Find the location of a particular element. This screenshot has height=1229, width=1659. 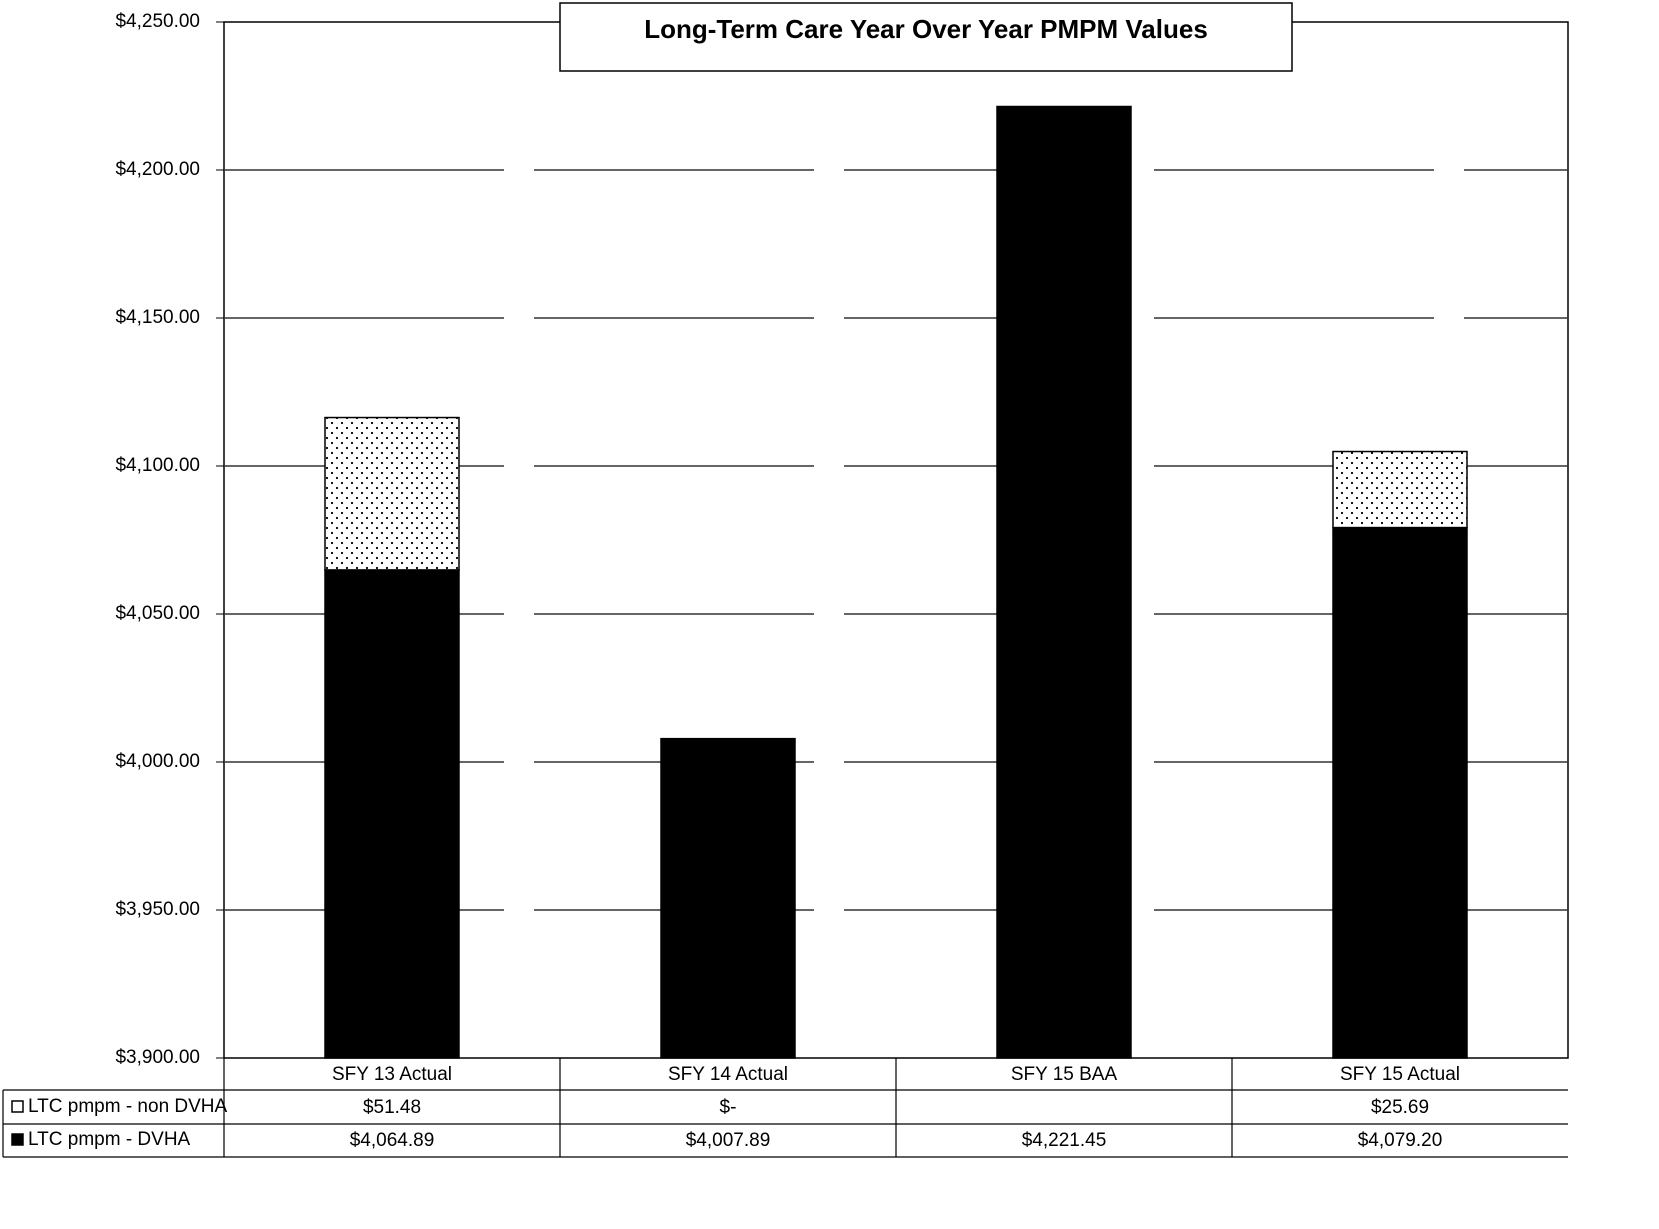

value-label: $4,064.89 is located at coordinates (392, 1140).